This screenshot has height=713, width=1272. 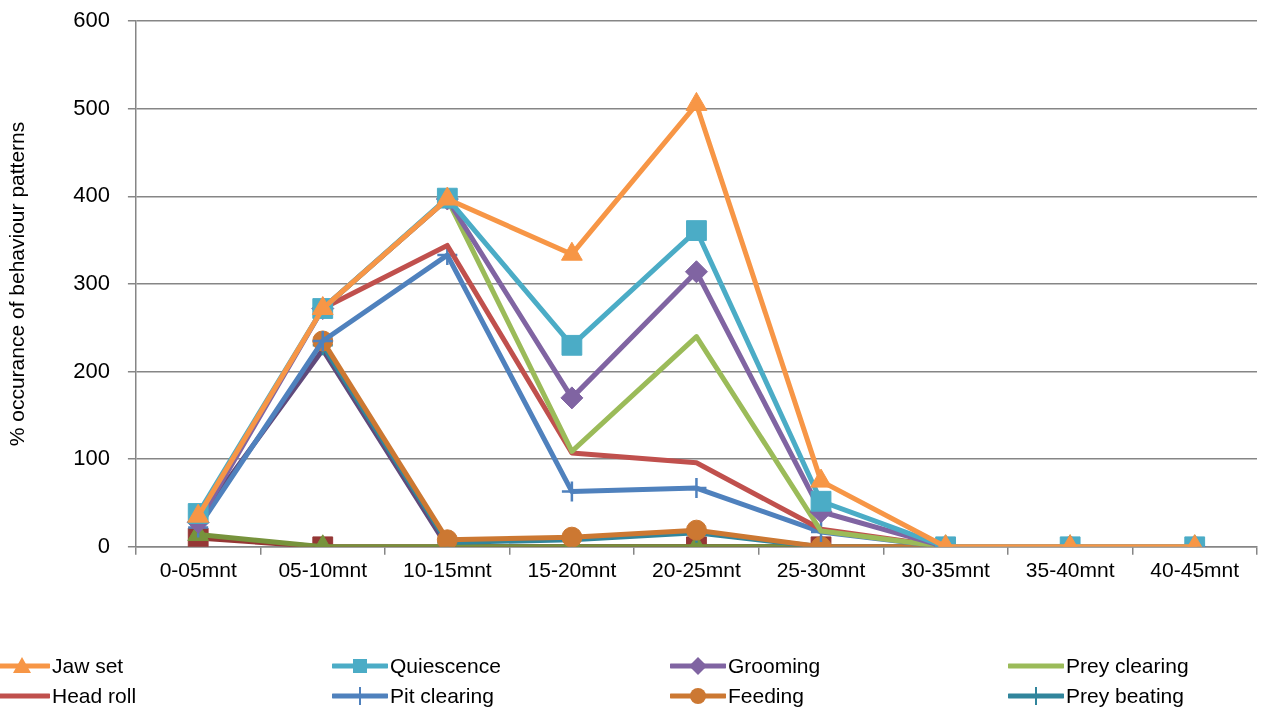 What do you see at coordinates (17, 284) in the screenshot?
I see `y-axis-title: % occurance of behaviour patterns` at bounding box center [17, 284].